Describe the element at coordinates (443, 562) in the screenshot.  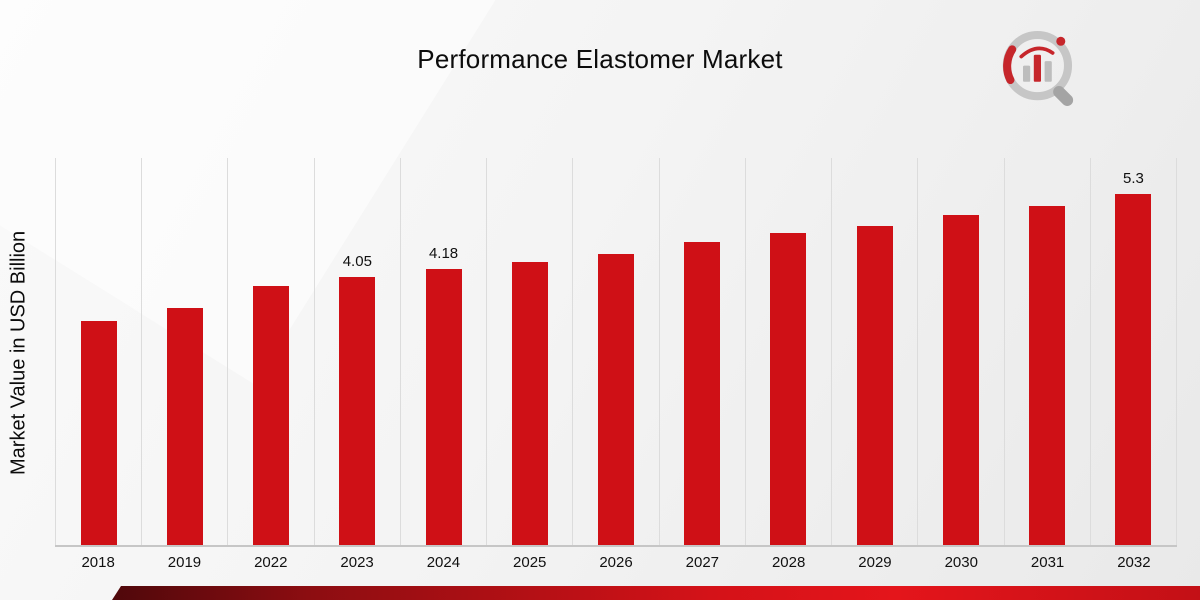
I see `x-tick-label: 2024` at that location.